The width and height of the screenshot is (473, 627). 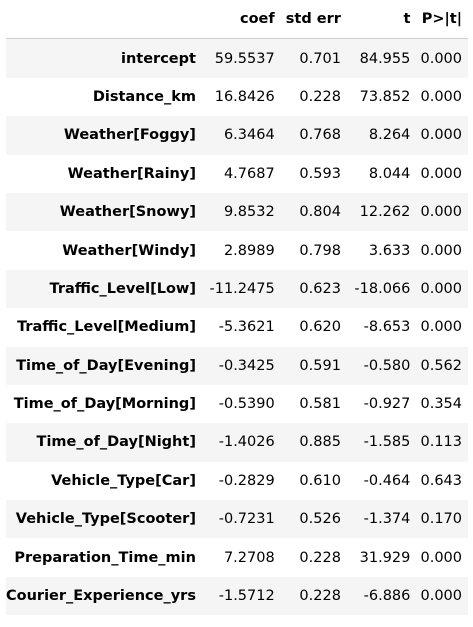 What do you see at coordinates (382, 288) in the screenshot?
I see `t-cell: -18.066` at bounding box center [382, 288].